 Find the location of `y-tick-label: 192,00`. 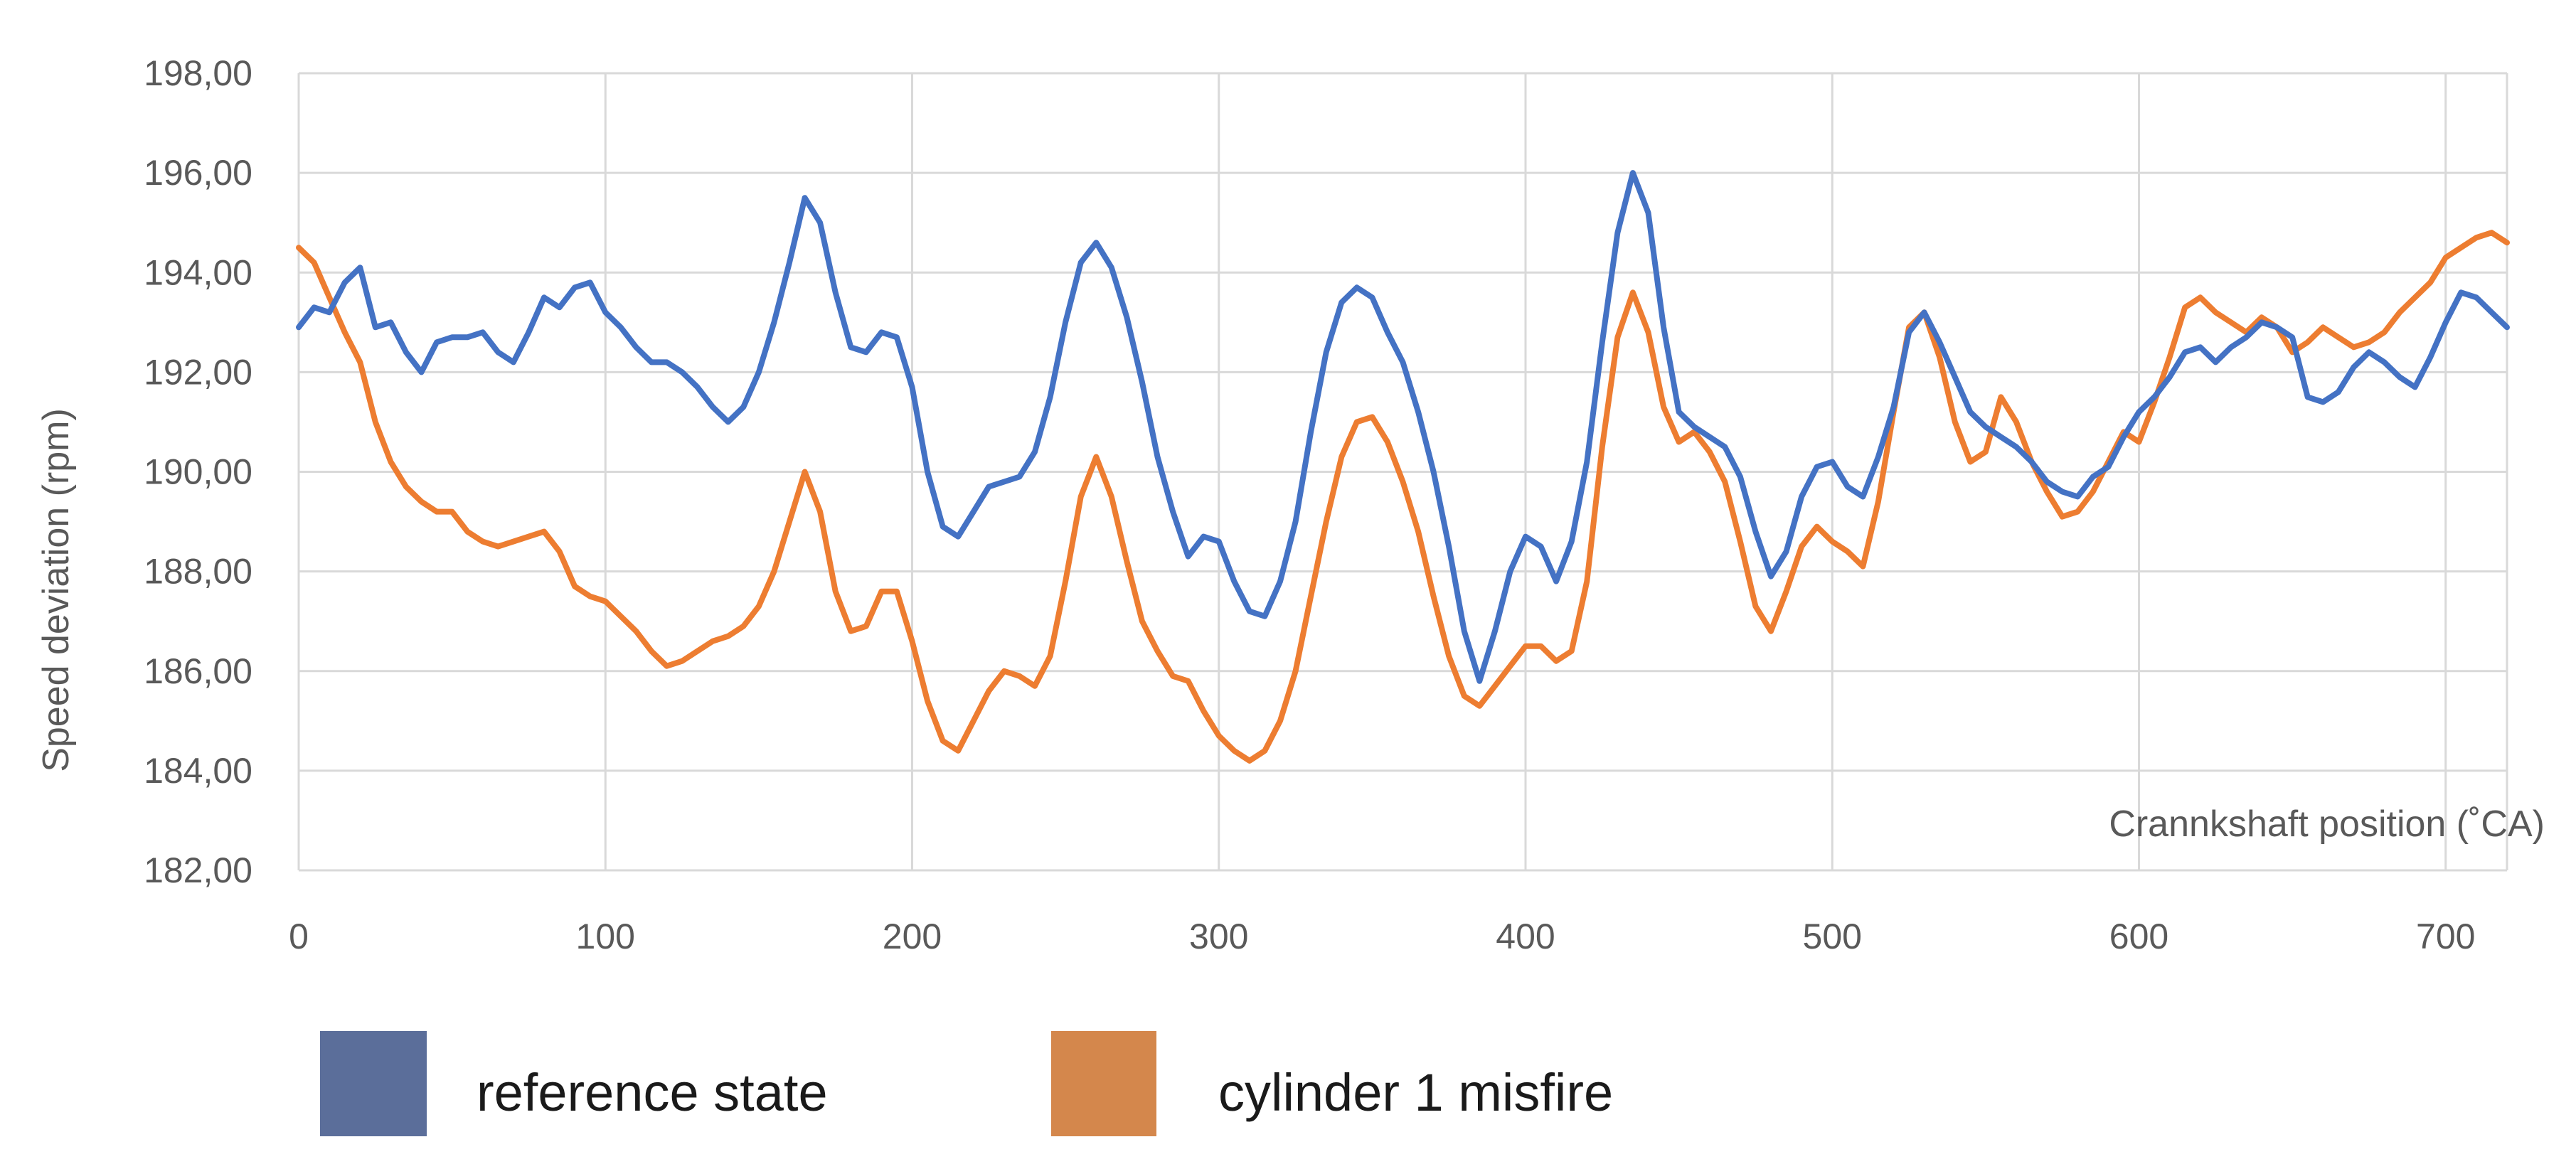

y-tick-label: 192,00 is located at coordinates (198, 372).